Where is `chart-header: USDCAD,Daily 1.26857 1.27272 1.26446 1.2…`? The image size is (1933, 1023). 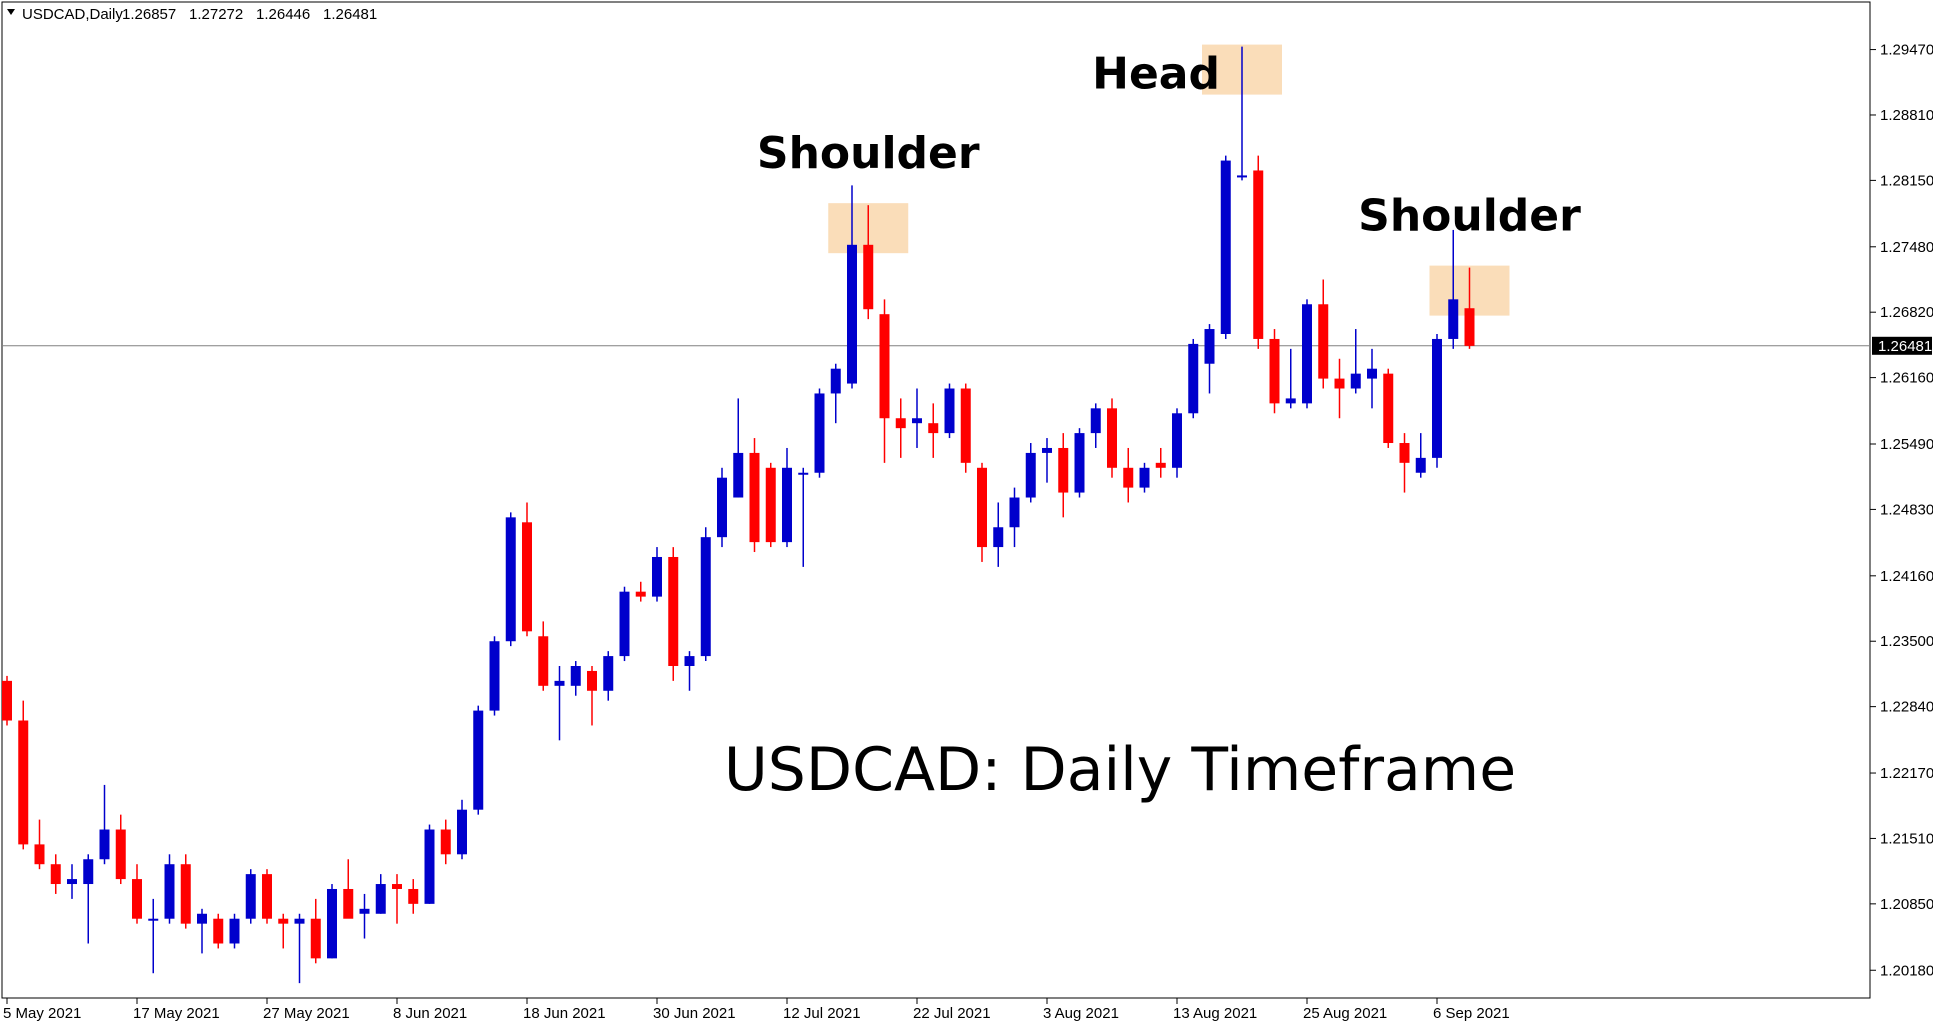
chart-header: USDCAD,Daily 1.26857 1.27272 1.26446 1.2… is located at coordinates (192, 14).